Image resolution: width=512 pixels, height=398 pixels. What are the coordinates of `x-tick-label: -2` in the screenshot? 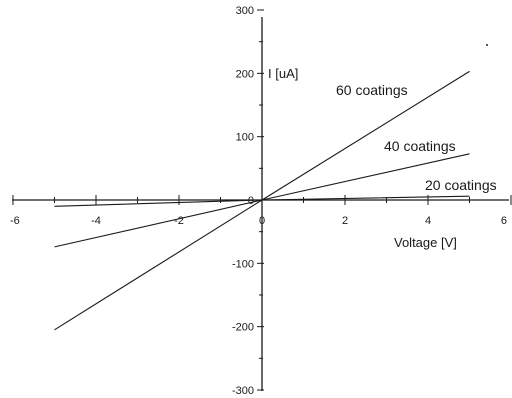 It's located at (179, 221).